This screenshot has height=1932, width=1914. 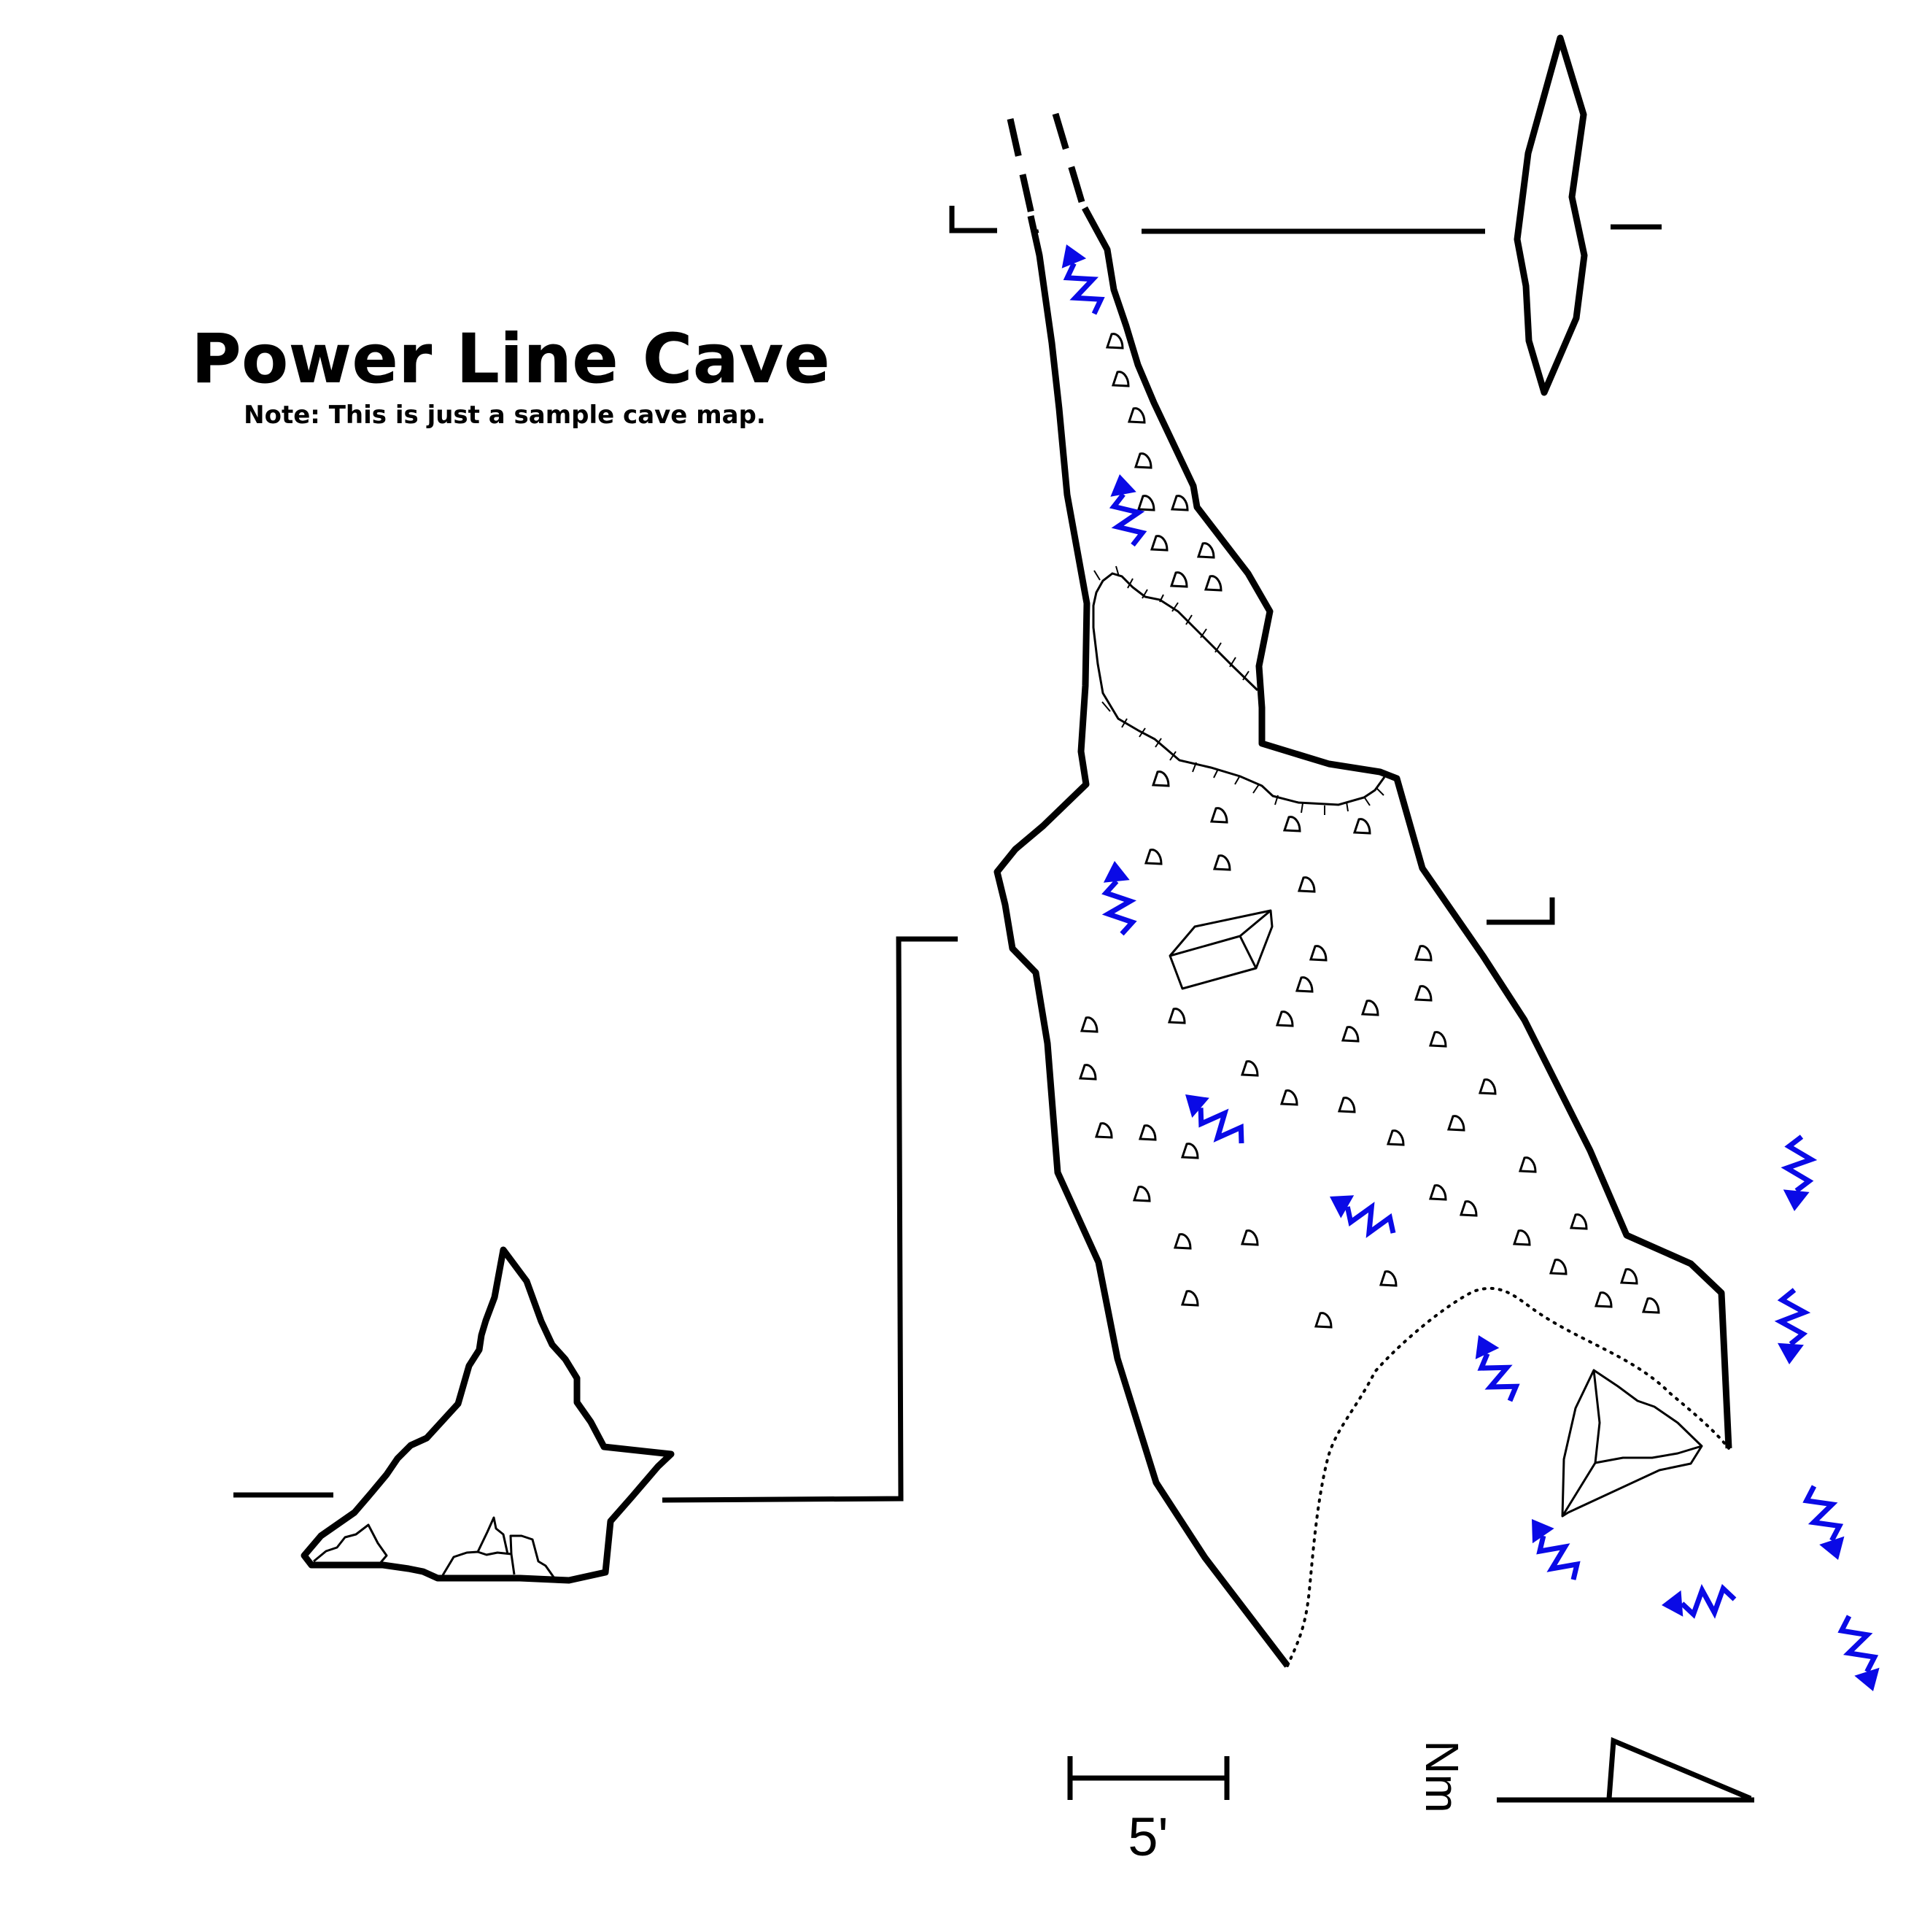 What do you see at coordinates (510, 359) in the screenshot?
I see `map-title: Power Line Cave` at bounding box center [510, 359].